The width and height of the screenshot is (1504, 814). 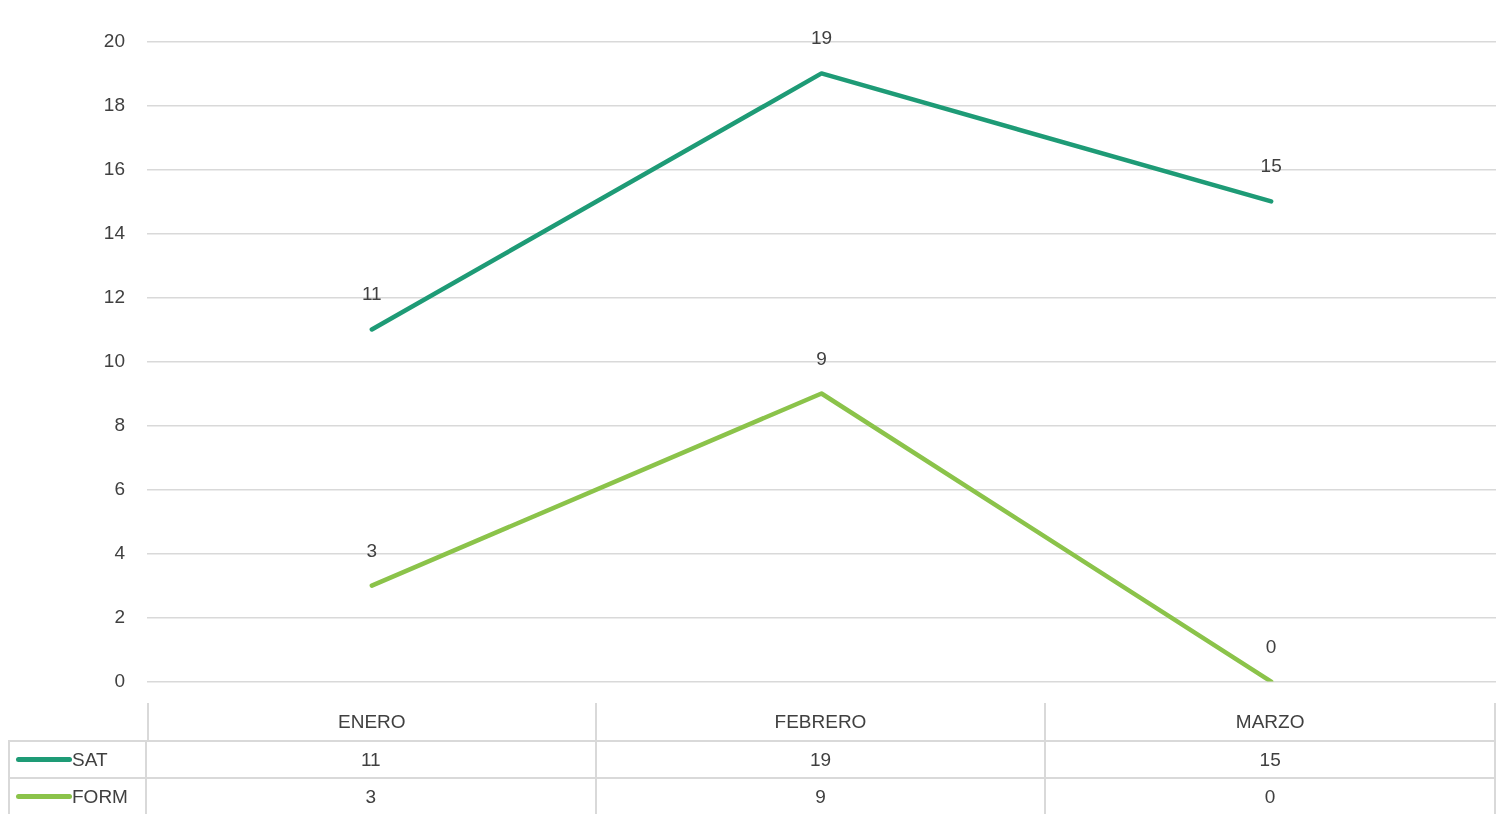 I want to click on data-label: 0, so click(x=1271, y=795).